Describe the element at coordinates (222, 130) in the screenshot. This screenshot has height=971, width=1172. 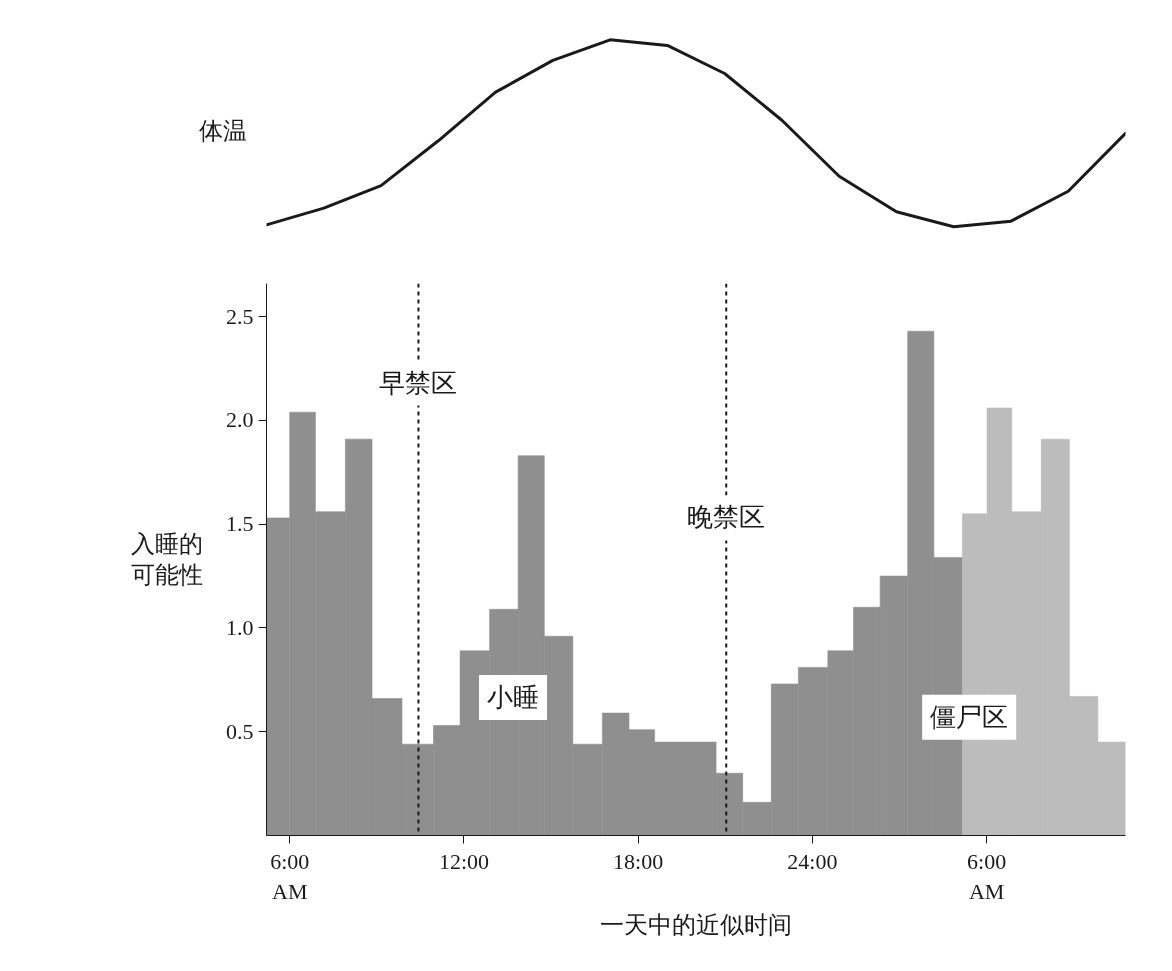
I see `y-axis-title: 体温` at that location.